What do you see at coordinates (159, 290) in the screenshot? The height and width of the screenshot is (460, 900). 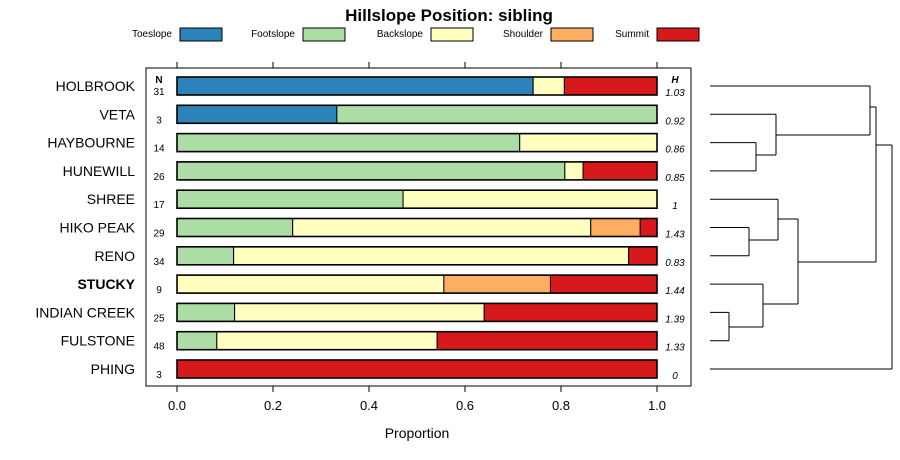 I see `row-n-stucky: 9` at bounding box center [159, 290].